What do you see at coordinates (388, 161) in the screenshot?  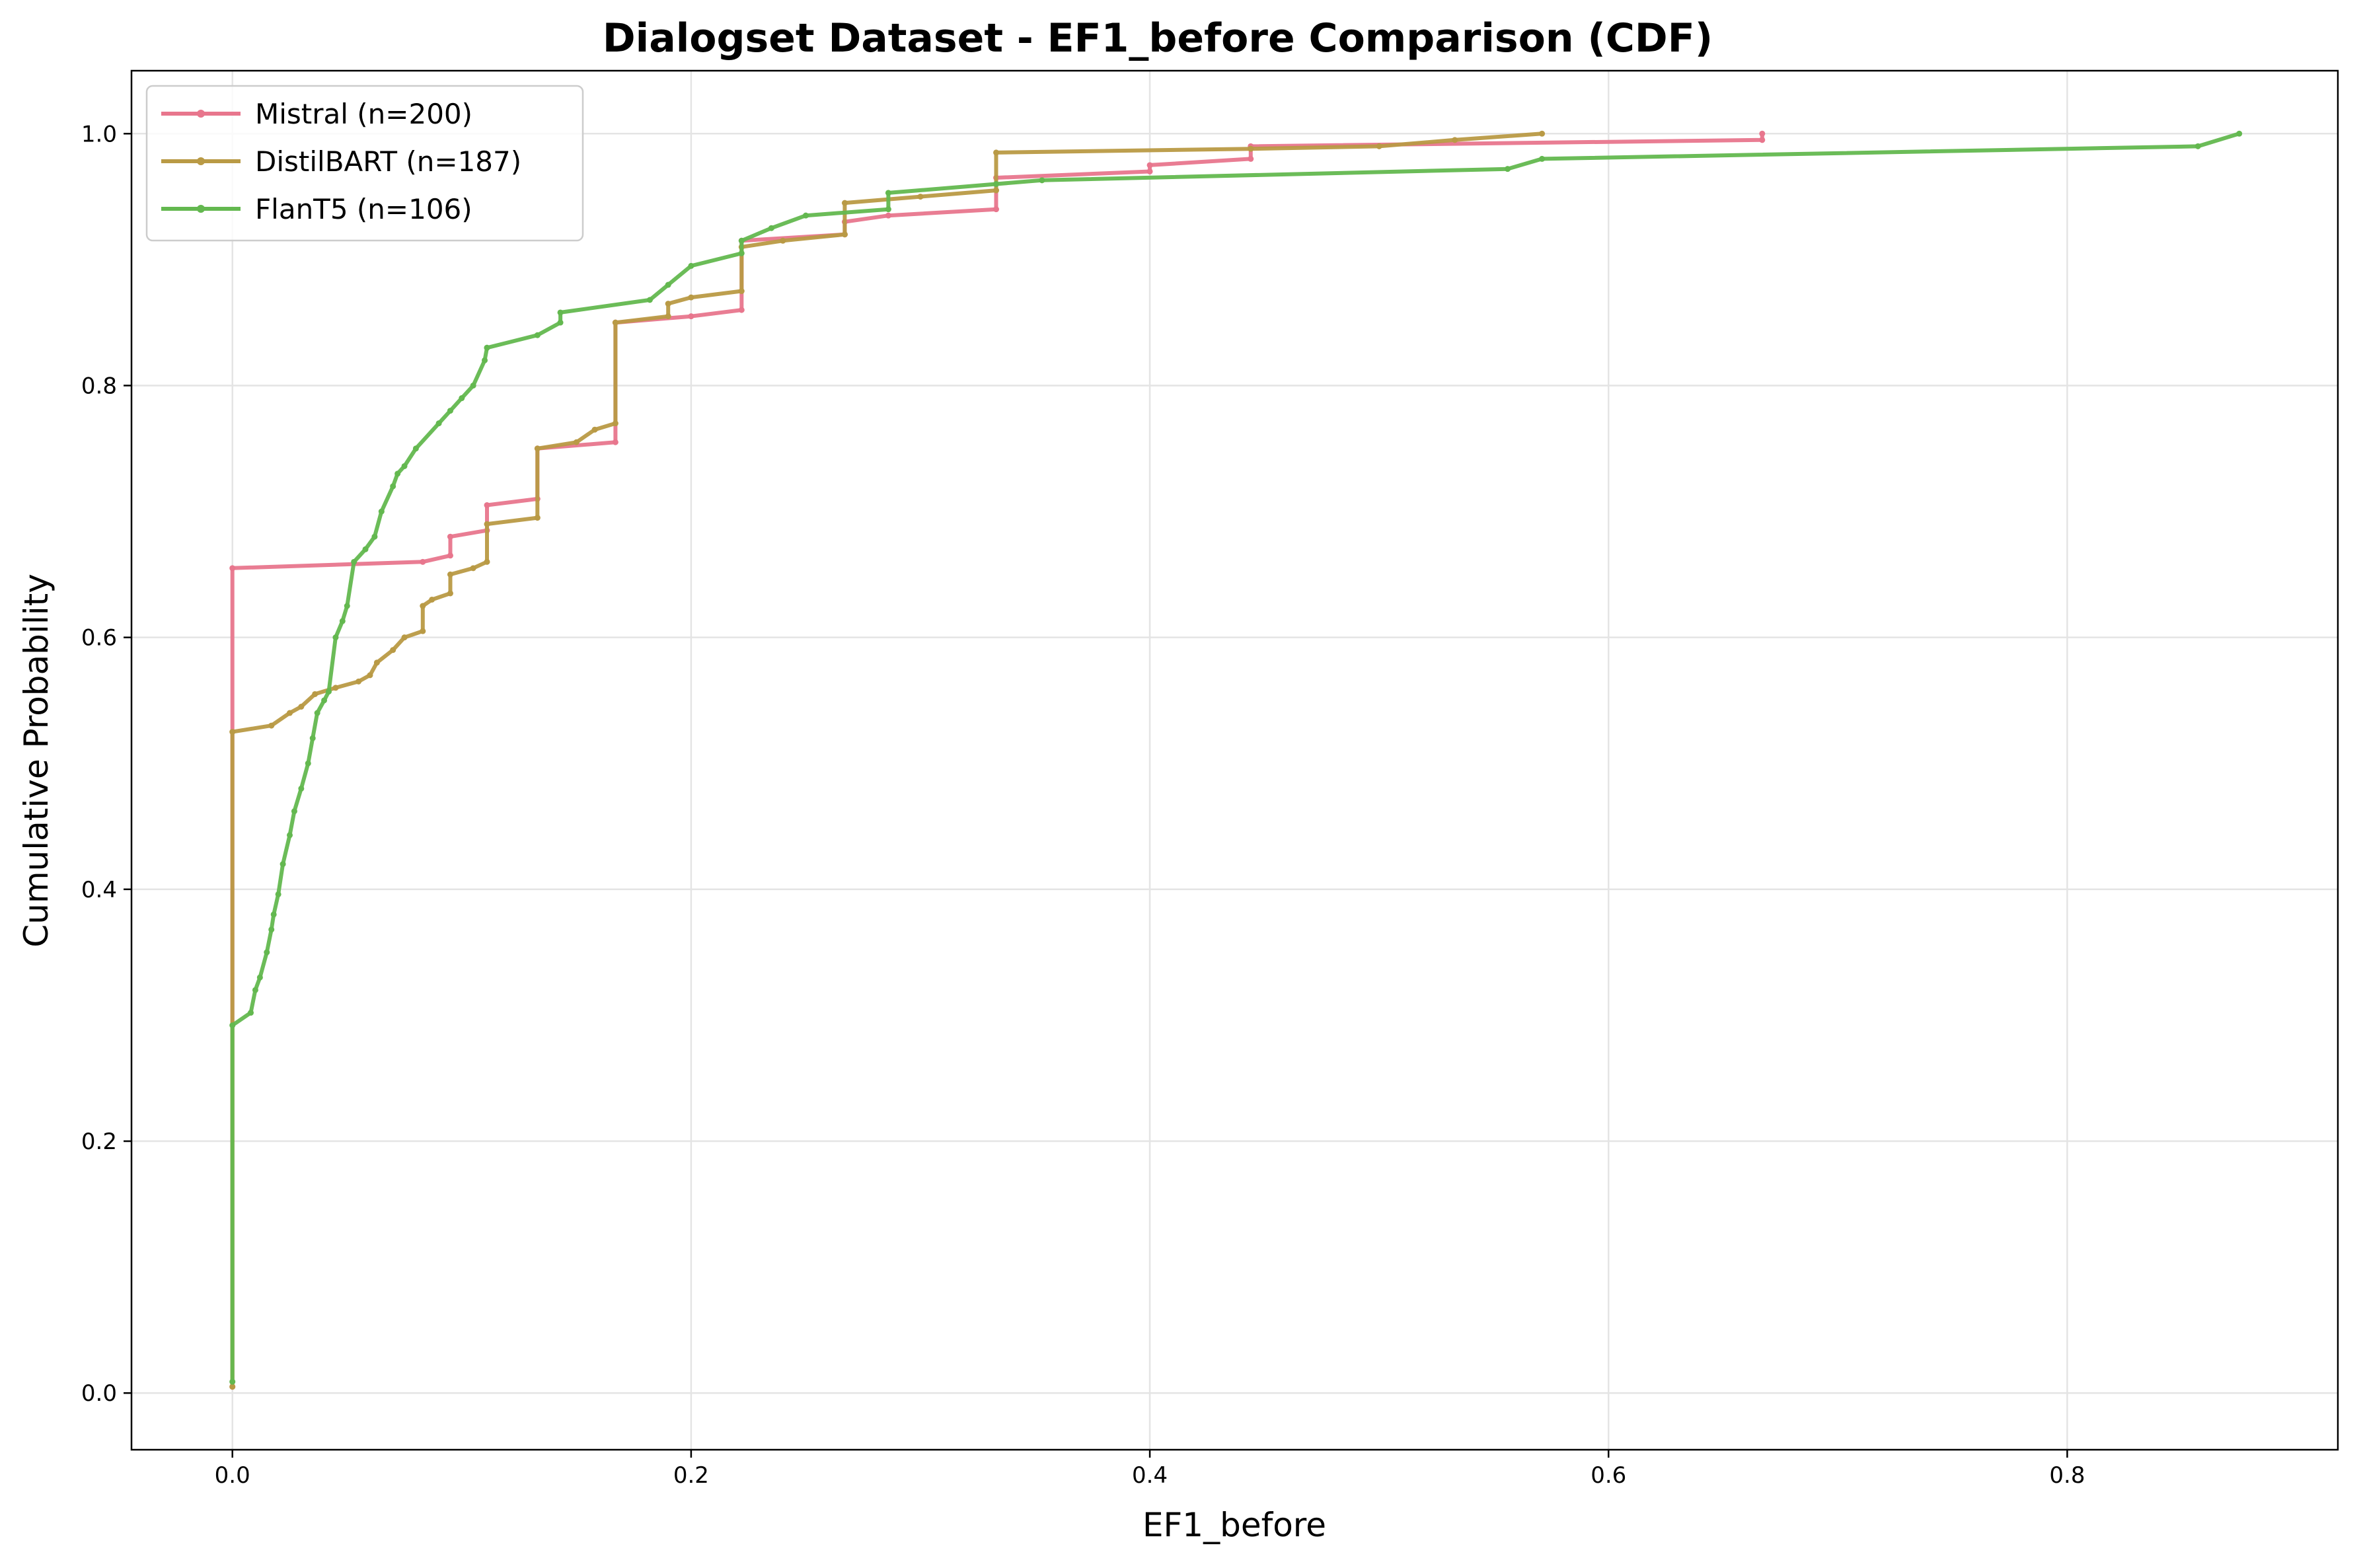 I see `legend-label: DistilBART (n=187)` at bounding box center [388, 161].